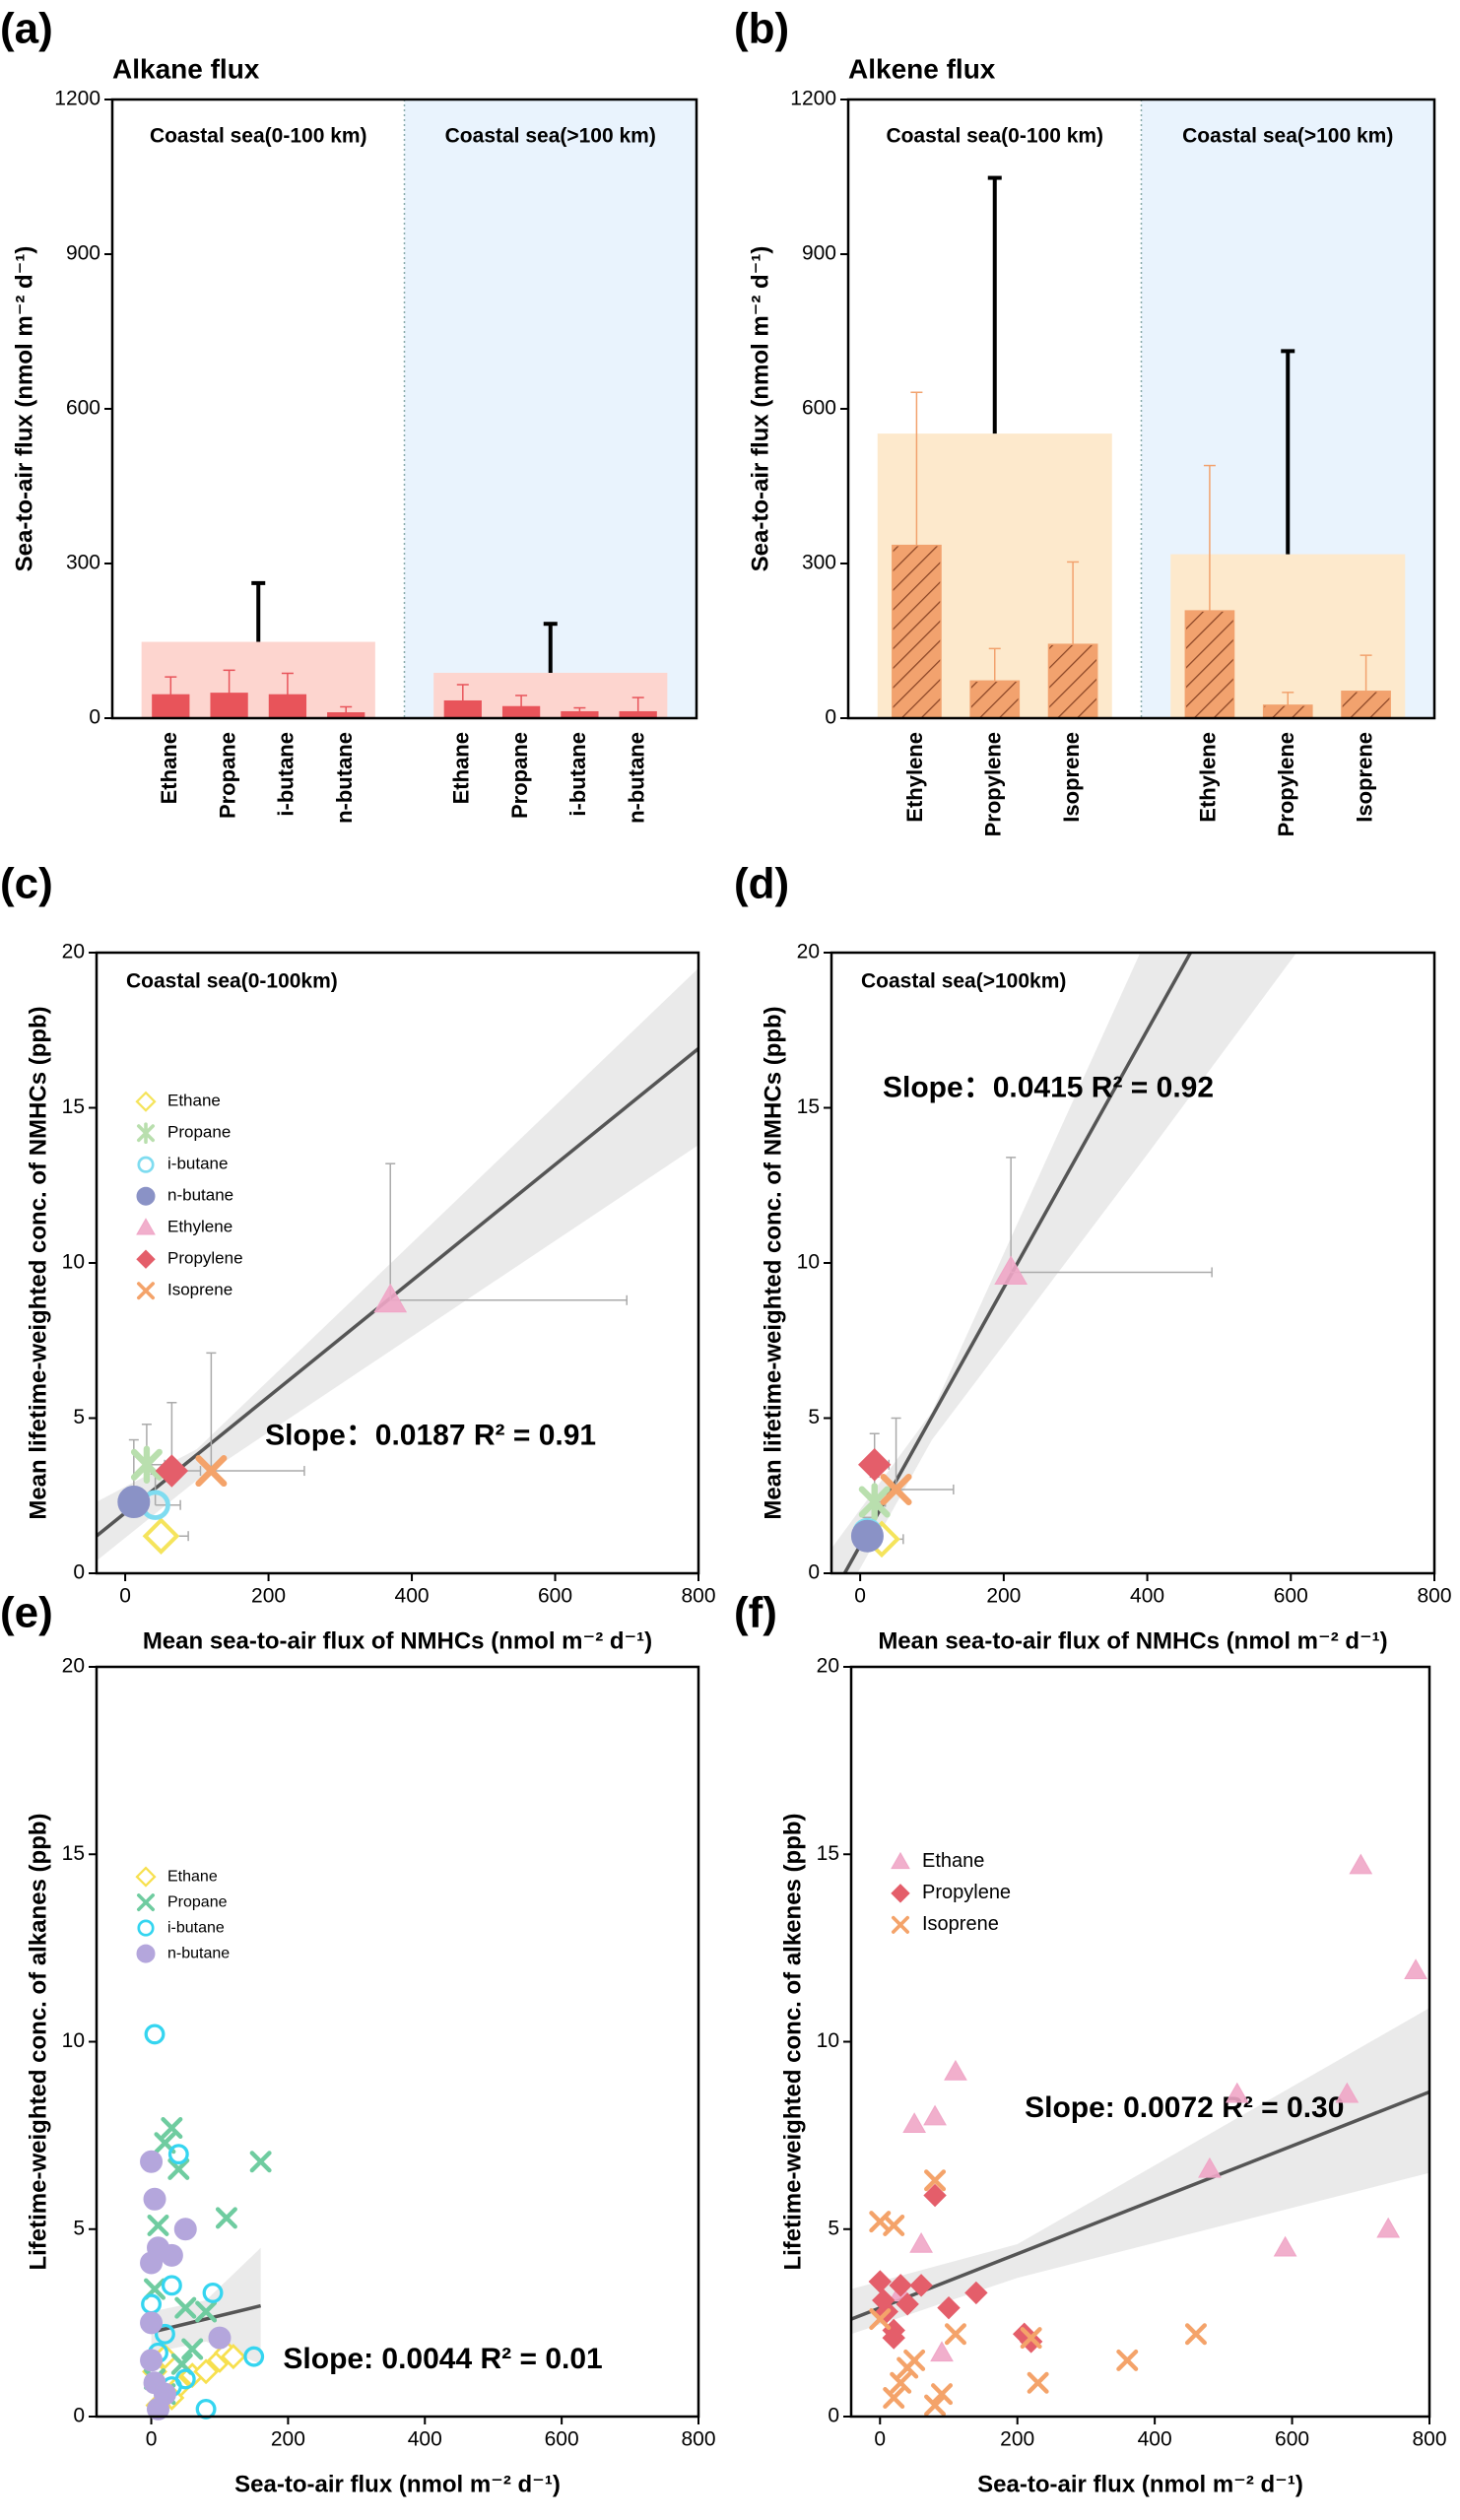  What do you see at coordinates (430, 1435) in the screenshot?
I see `fit-label: Slope：0.0187 R² = 0.91` at bounding box center [430, 1435].